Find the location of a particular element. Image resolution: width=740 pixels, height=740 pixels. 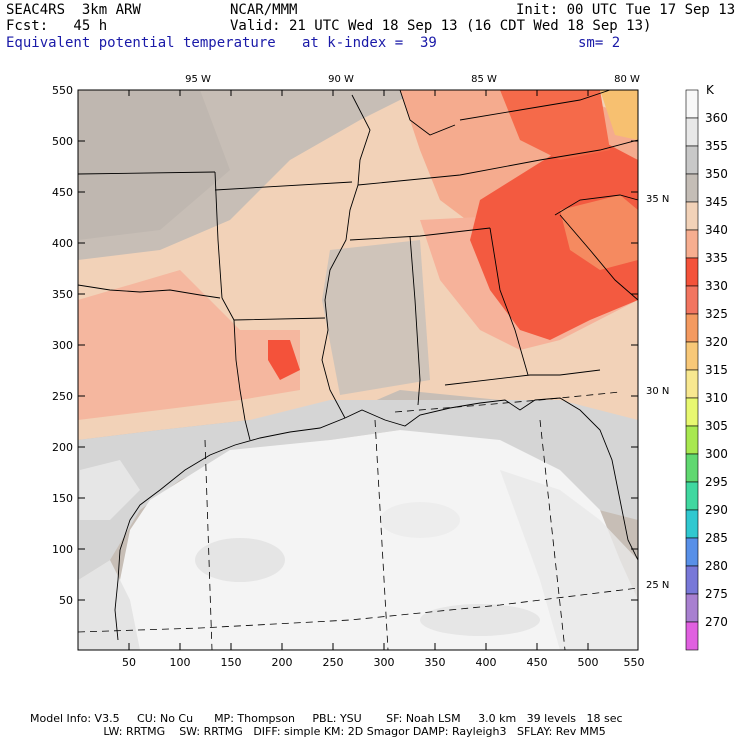

longitude-labels: 95 W 90 W 85 W 80 W is located at coordinates (412, 79).